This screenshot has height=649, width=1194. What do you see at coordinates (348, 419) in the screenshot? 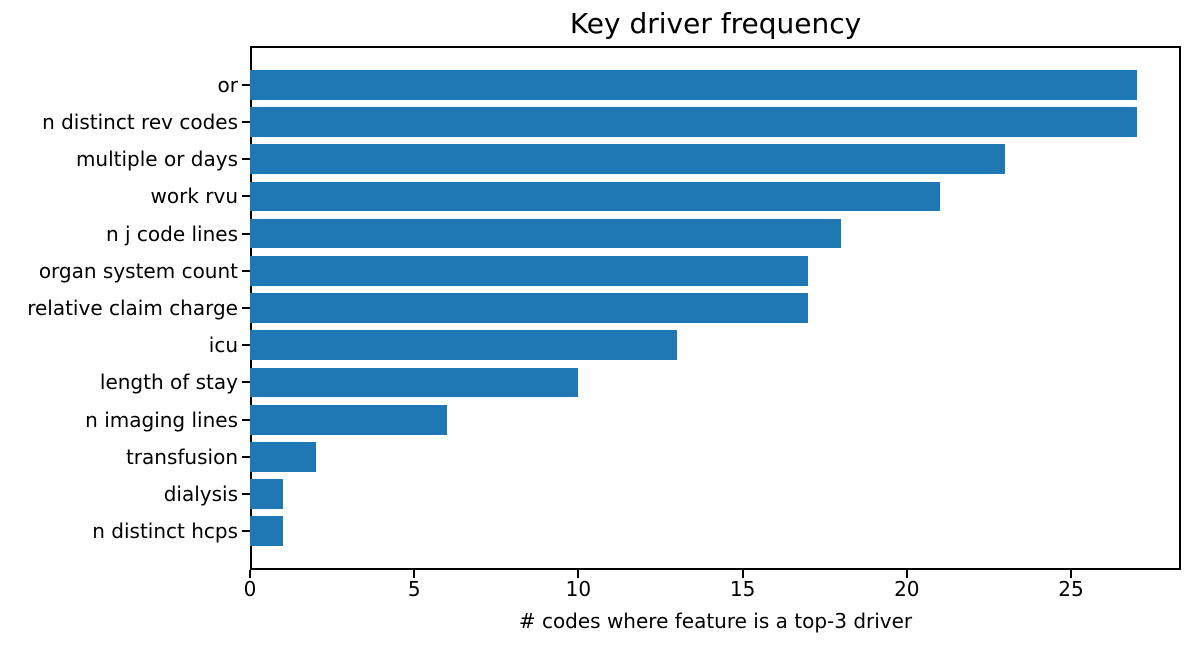
I see `bar-n-imaging-lines` at bounding box center [348, 419].